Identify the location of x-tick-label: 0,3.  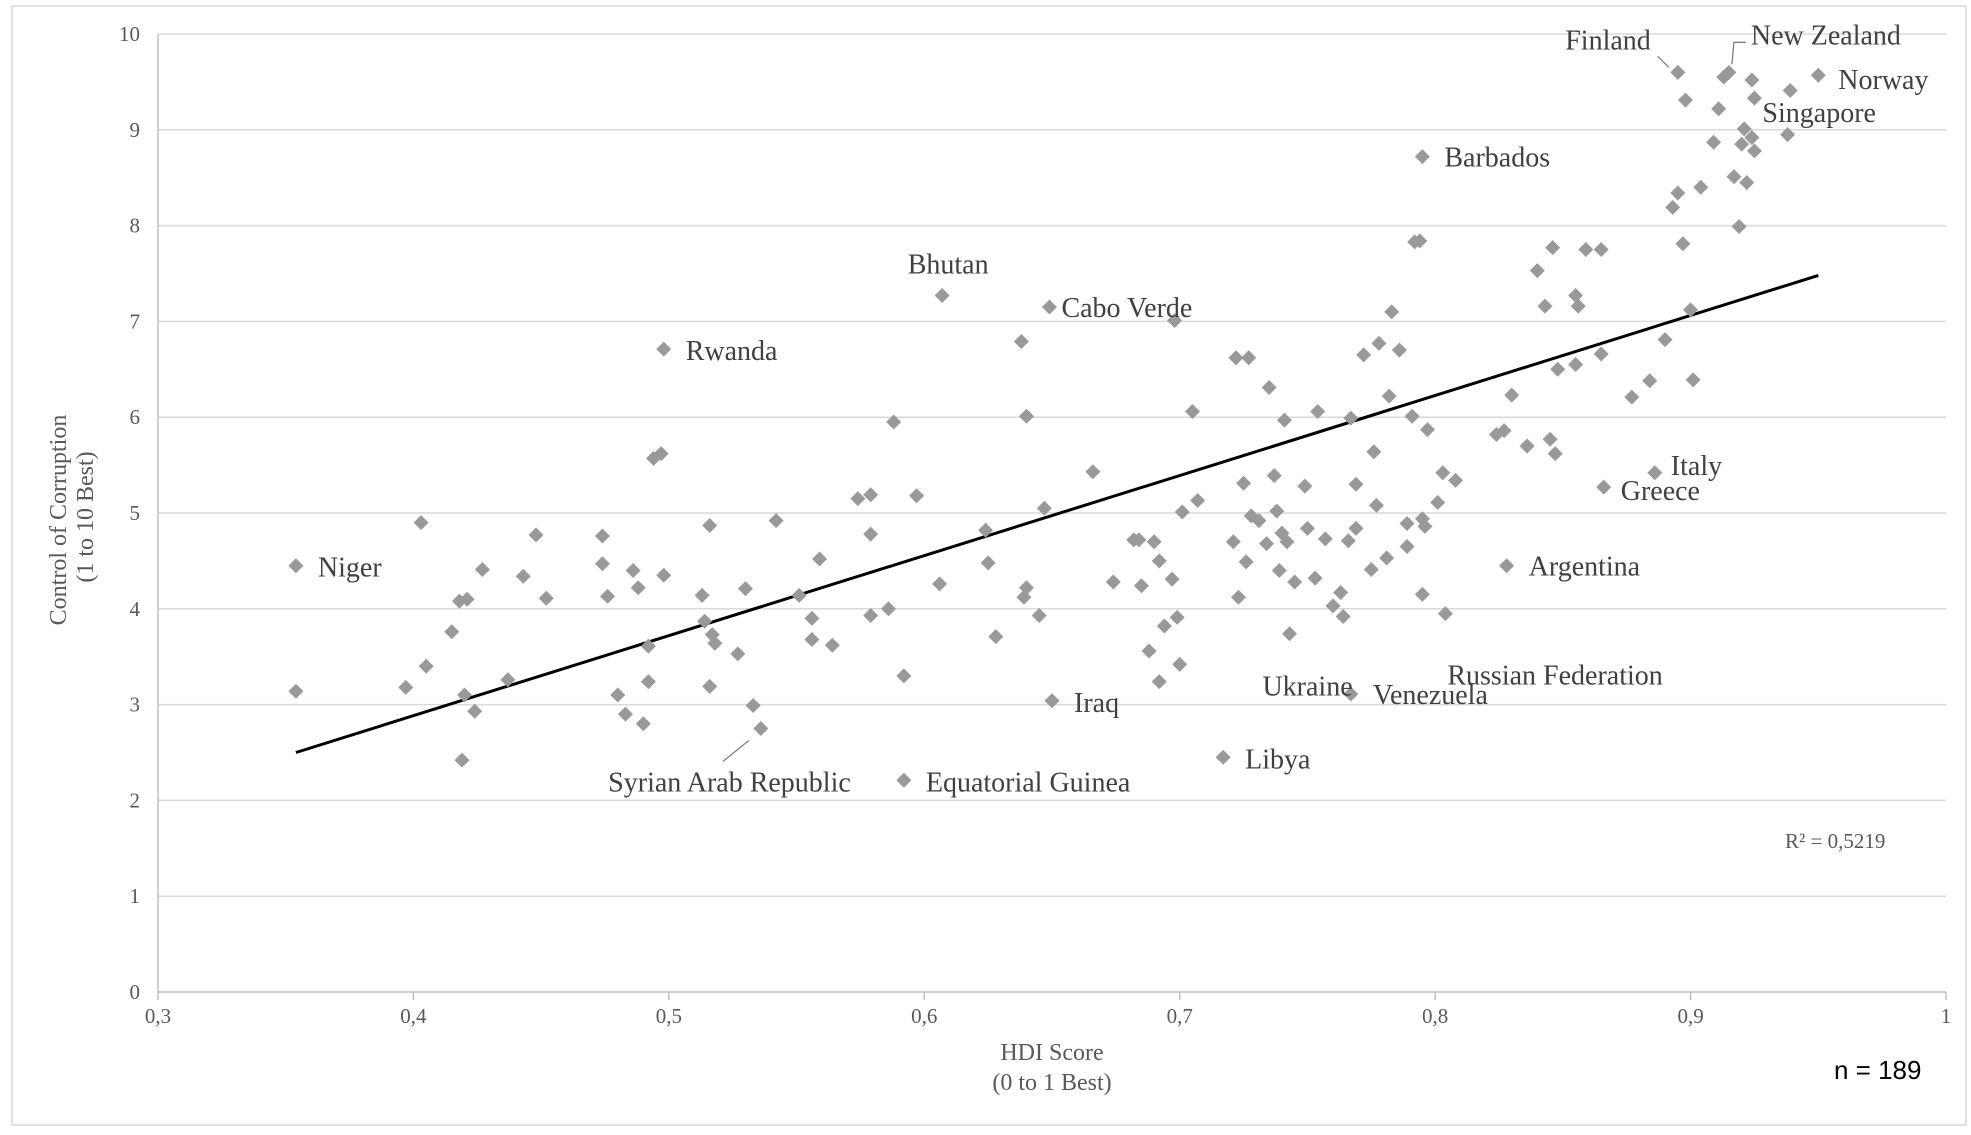
(158, 1016).